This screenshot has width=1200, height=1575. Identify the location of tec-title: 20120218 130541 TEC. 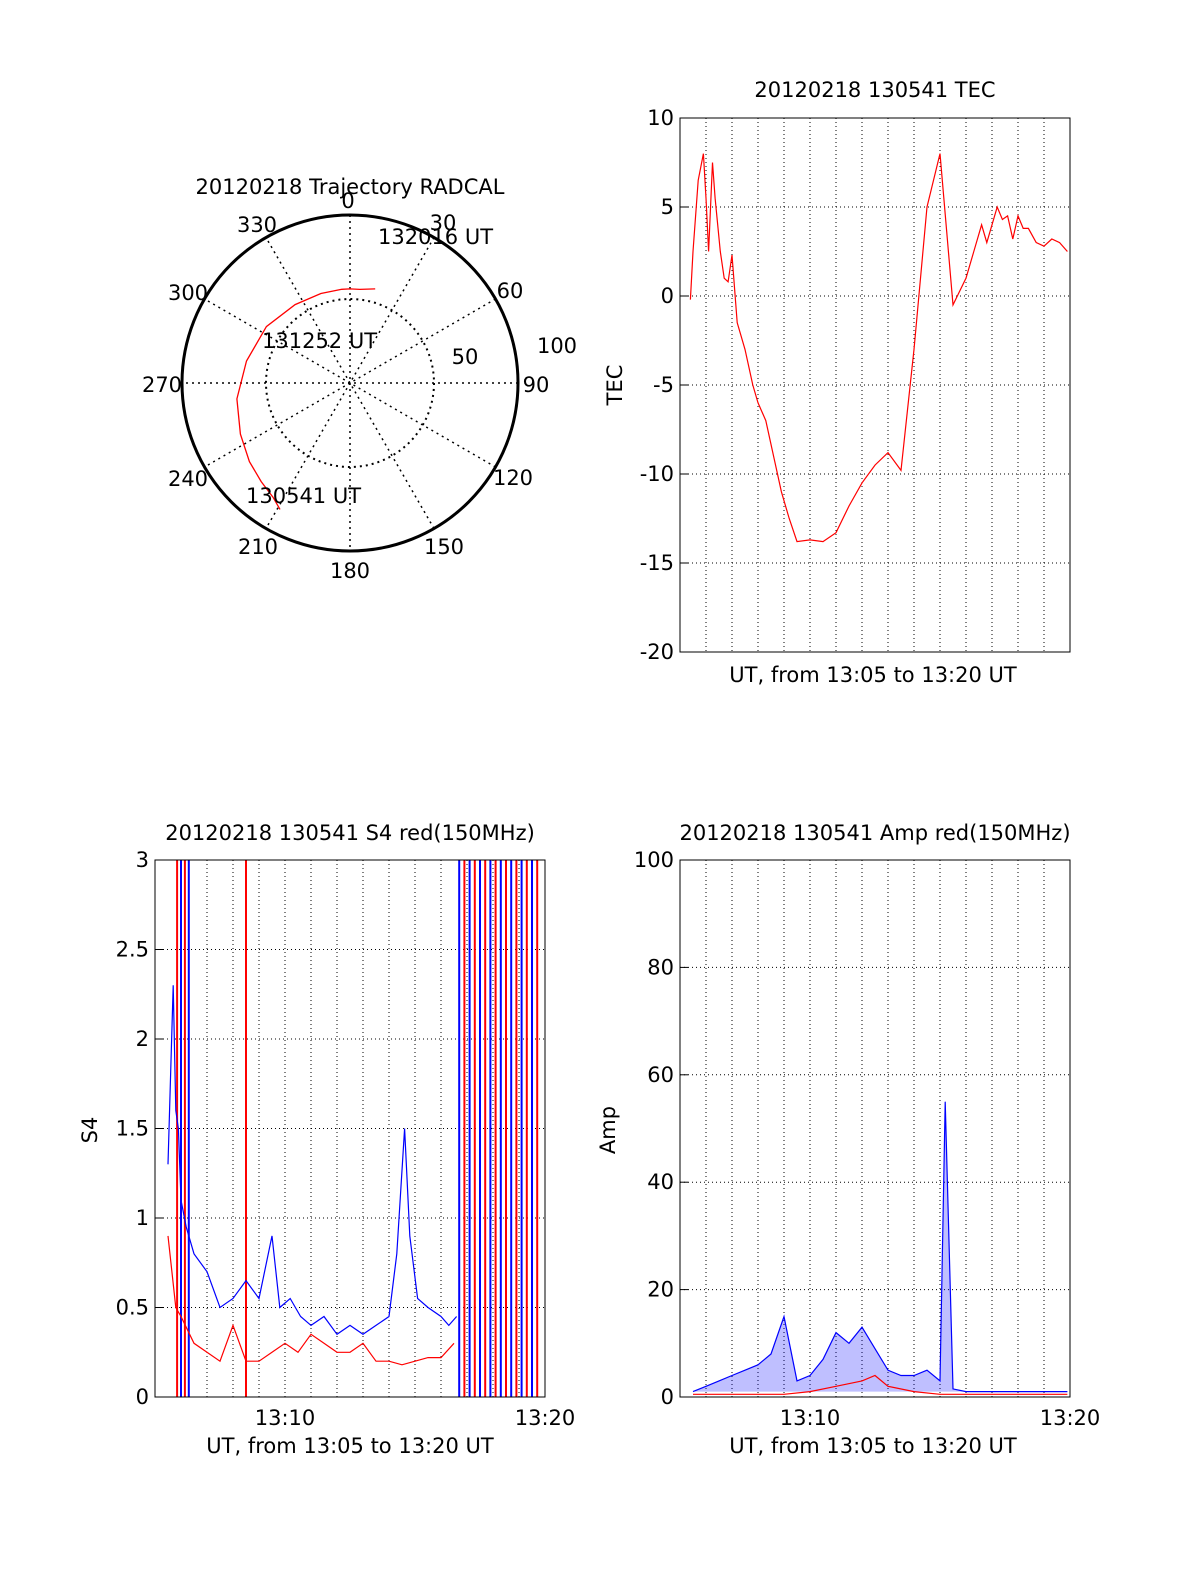
(874, 90).